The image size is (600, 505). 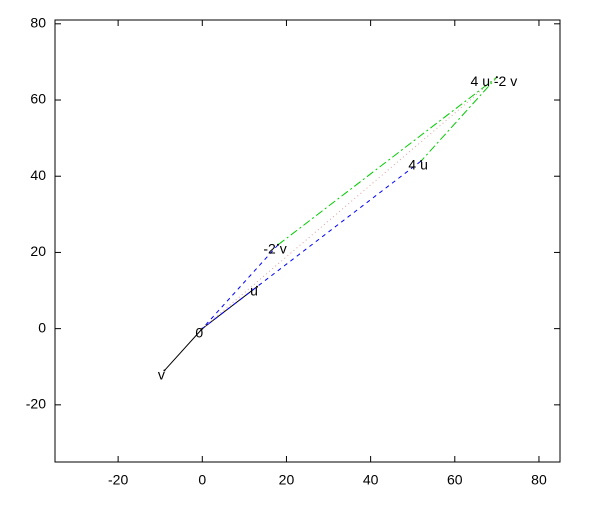 I want to click on vector-label: v, so click(x=161, y=374).